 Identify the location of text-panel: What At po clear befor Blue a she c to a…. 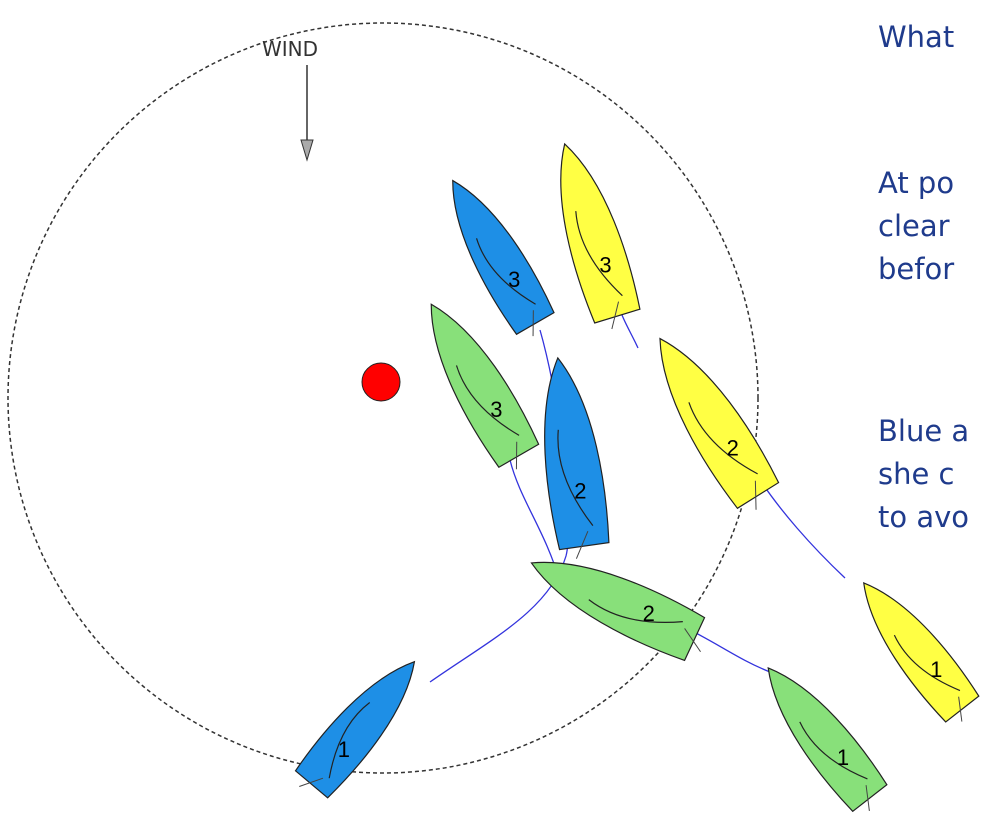
(930, 406).